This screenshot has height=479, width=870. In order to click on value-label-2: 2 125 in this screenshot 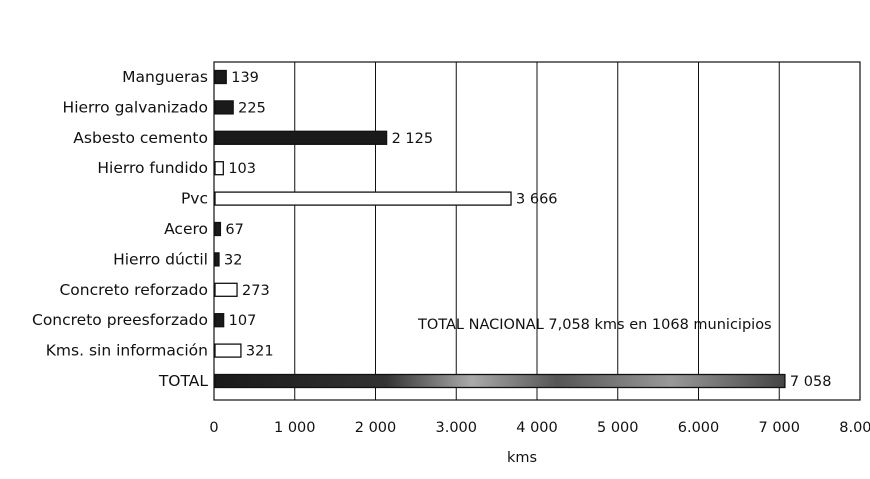, I will do `click(413, 139)`.